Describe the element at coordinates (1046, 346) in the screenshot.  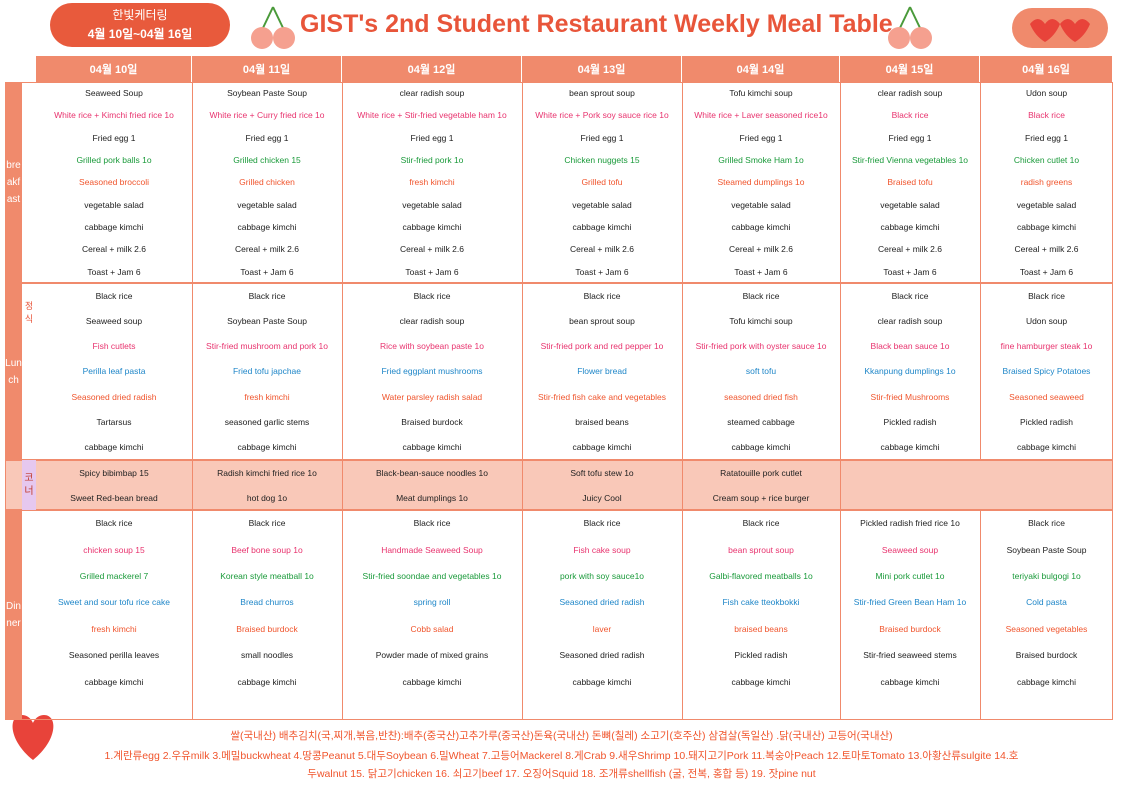
I see `menu-item: fine hamburger steak 1o` at that location.